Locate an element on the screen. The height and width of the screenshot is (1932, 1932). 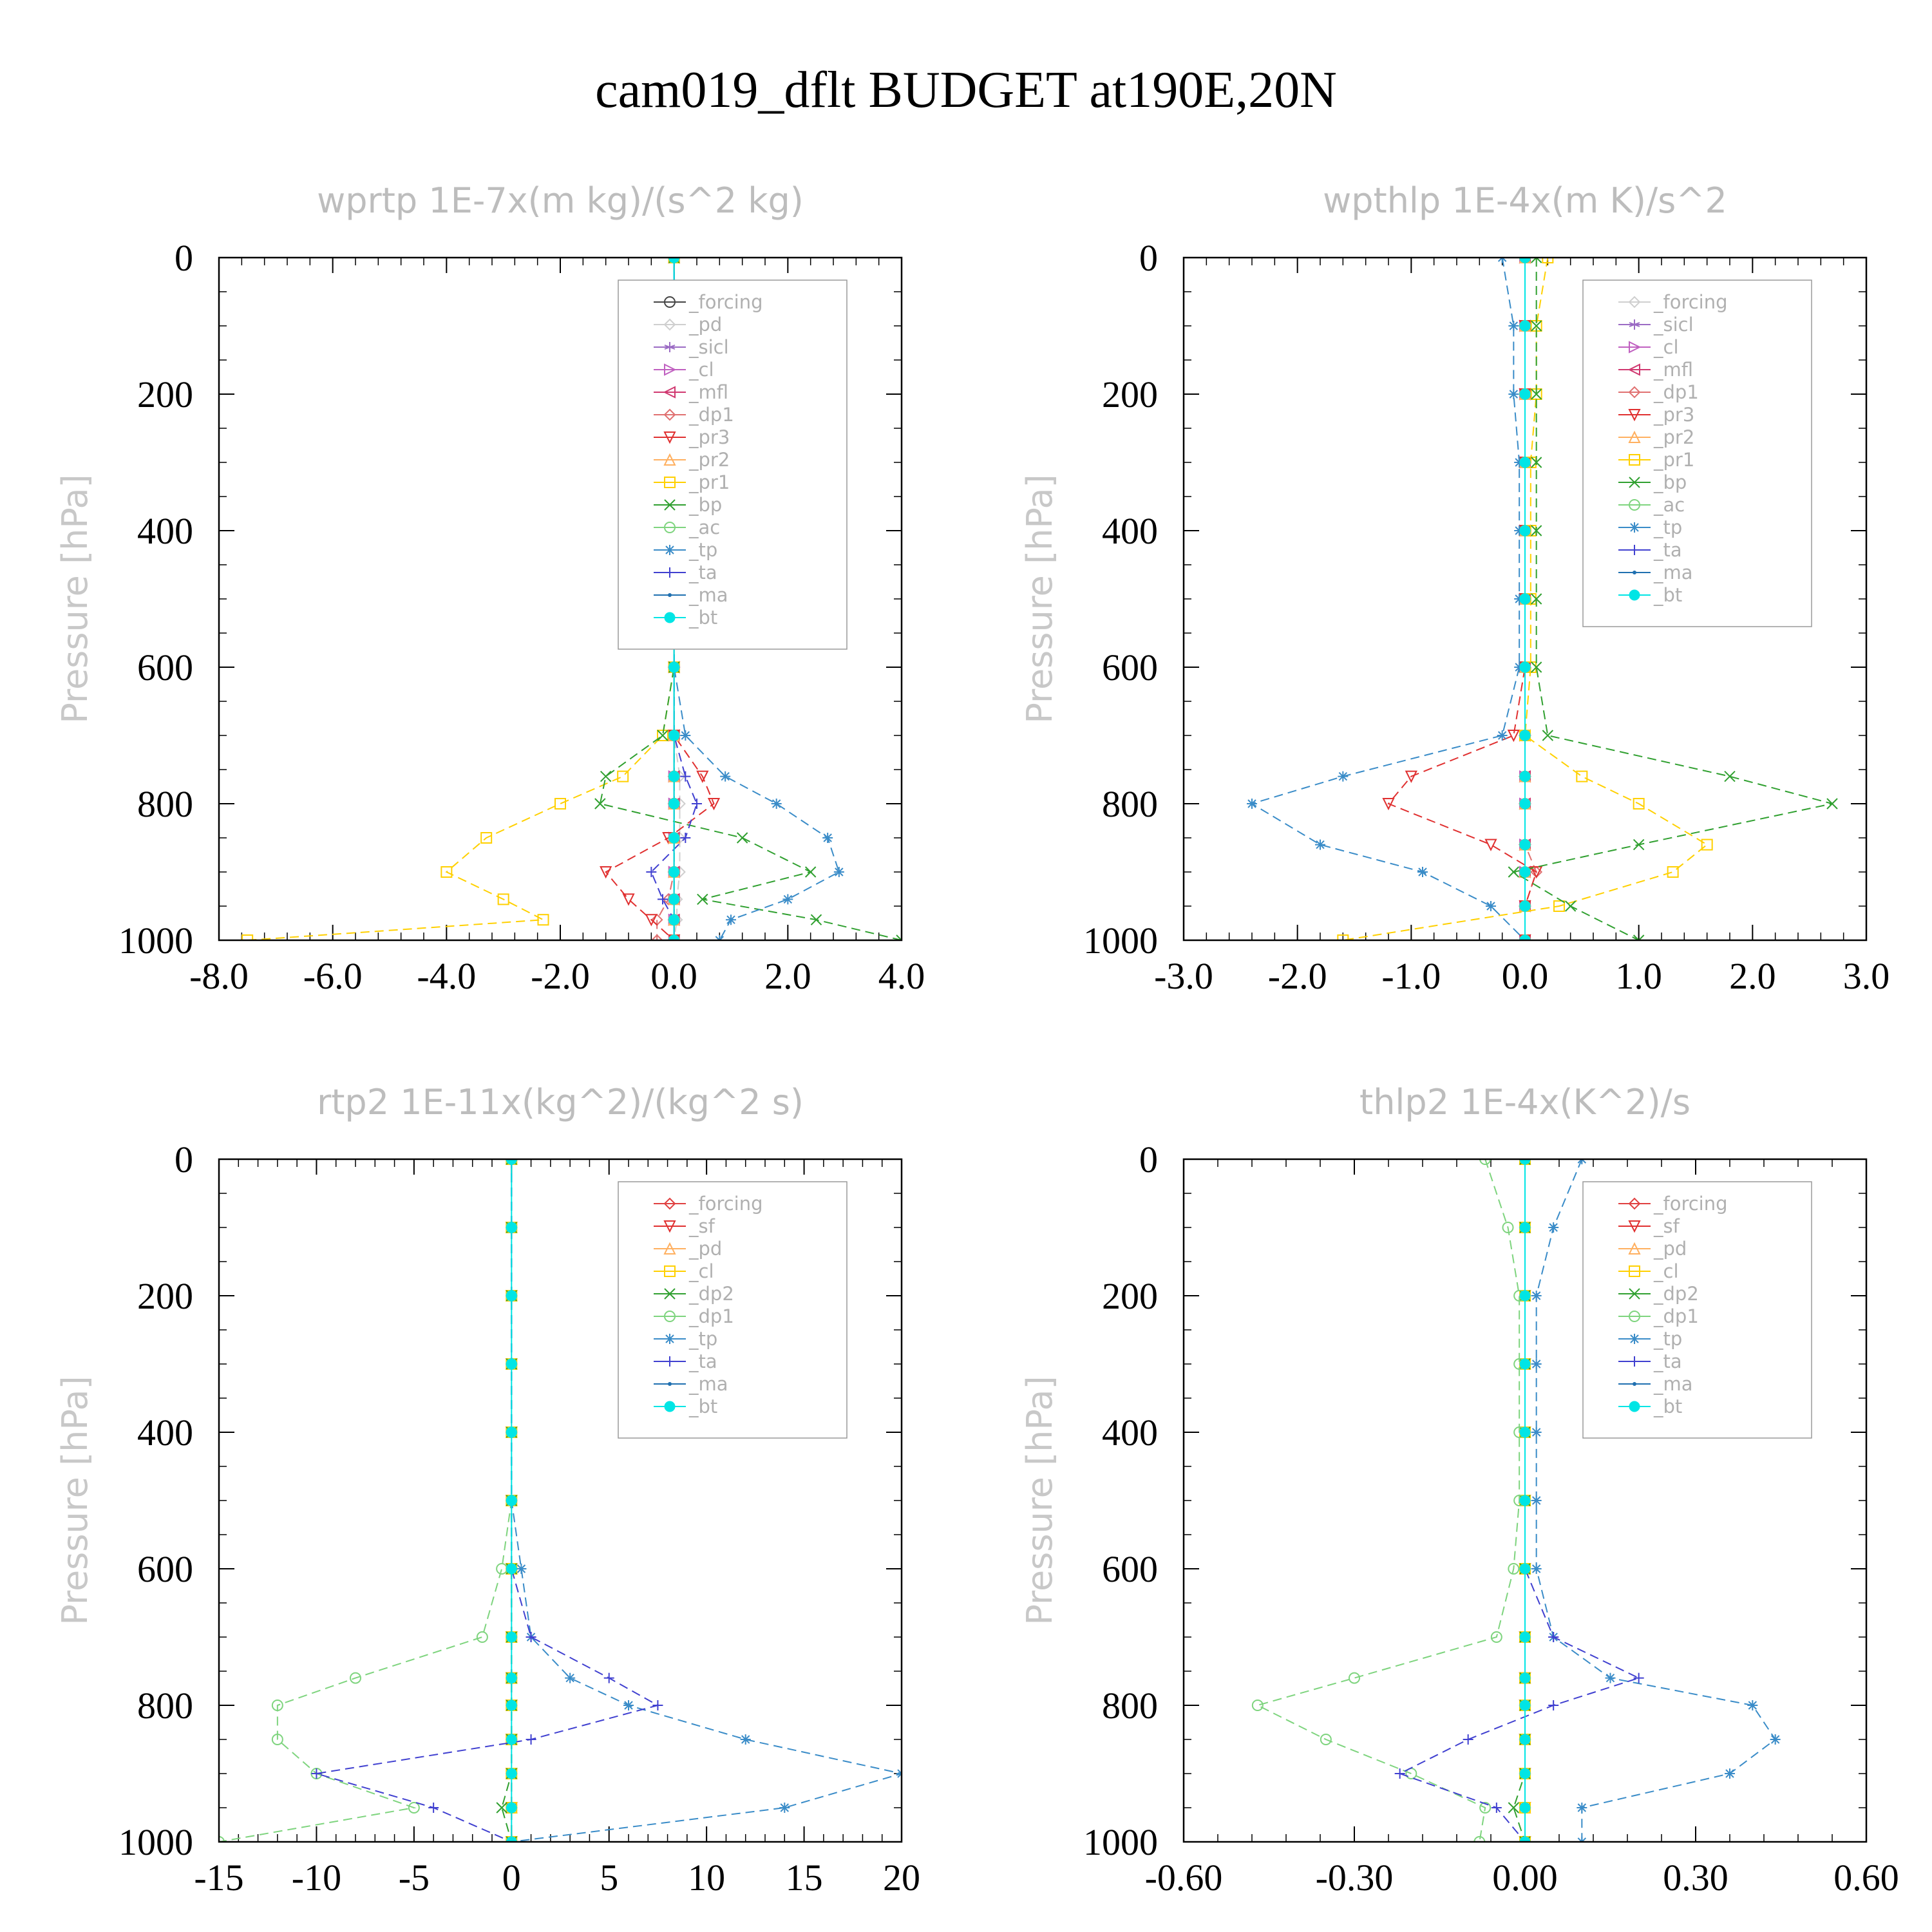
x-tick-label: -10 is located at coordinates (317, 1878).